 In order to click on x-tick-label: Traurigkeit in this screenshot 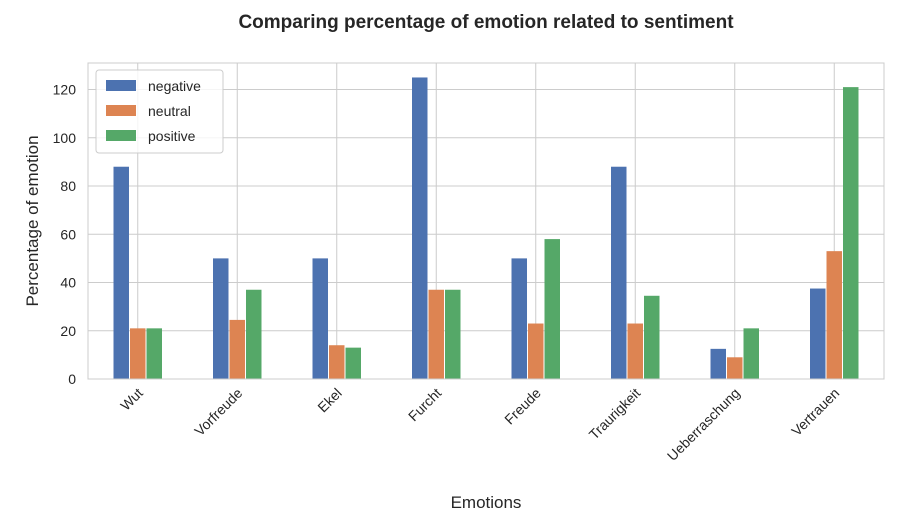, I will do `click(615, 414)`.